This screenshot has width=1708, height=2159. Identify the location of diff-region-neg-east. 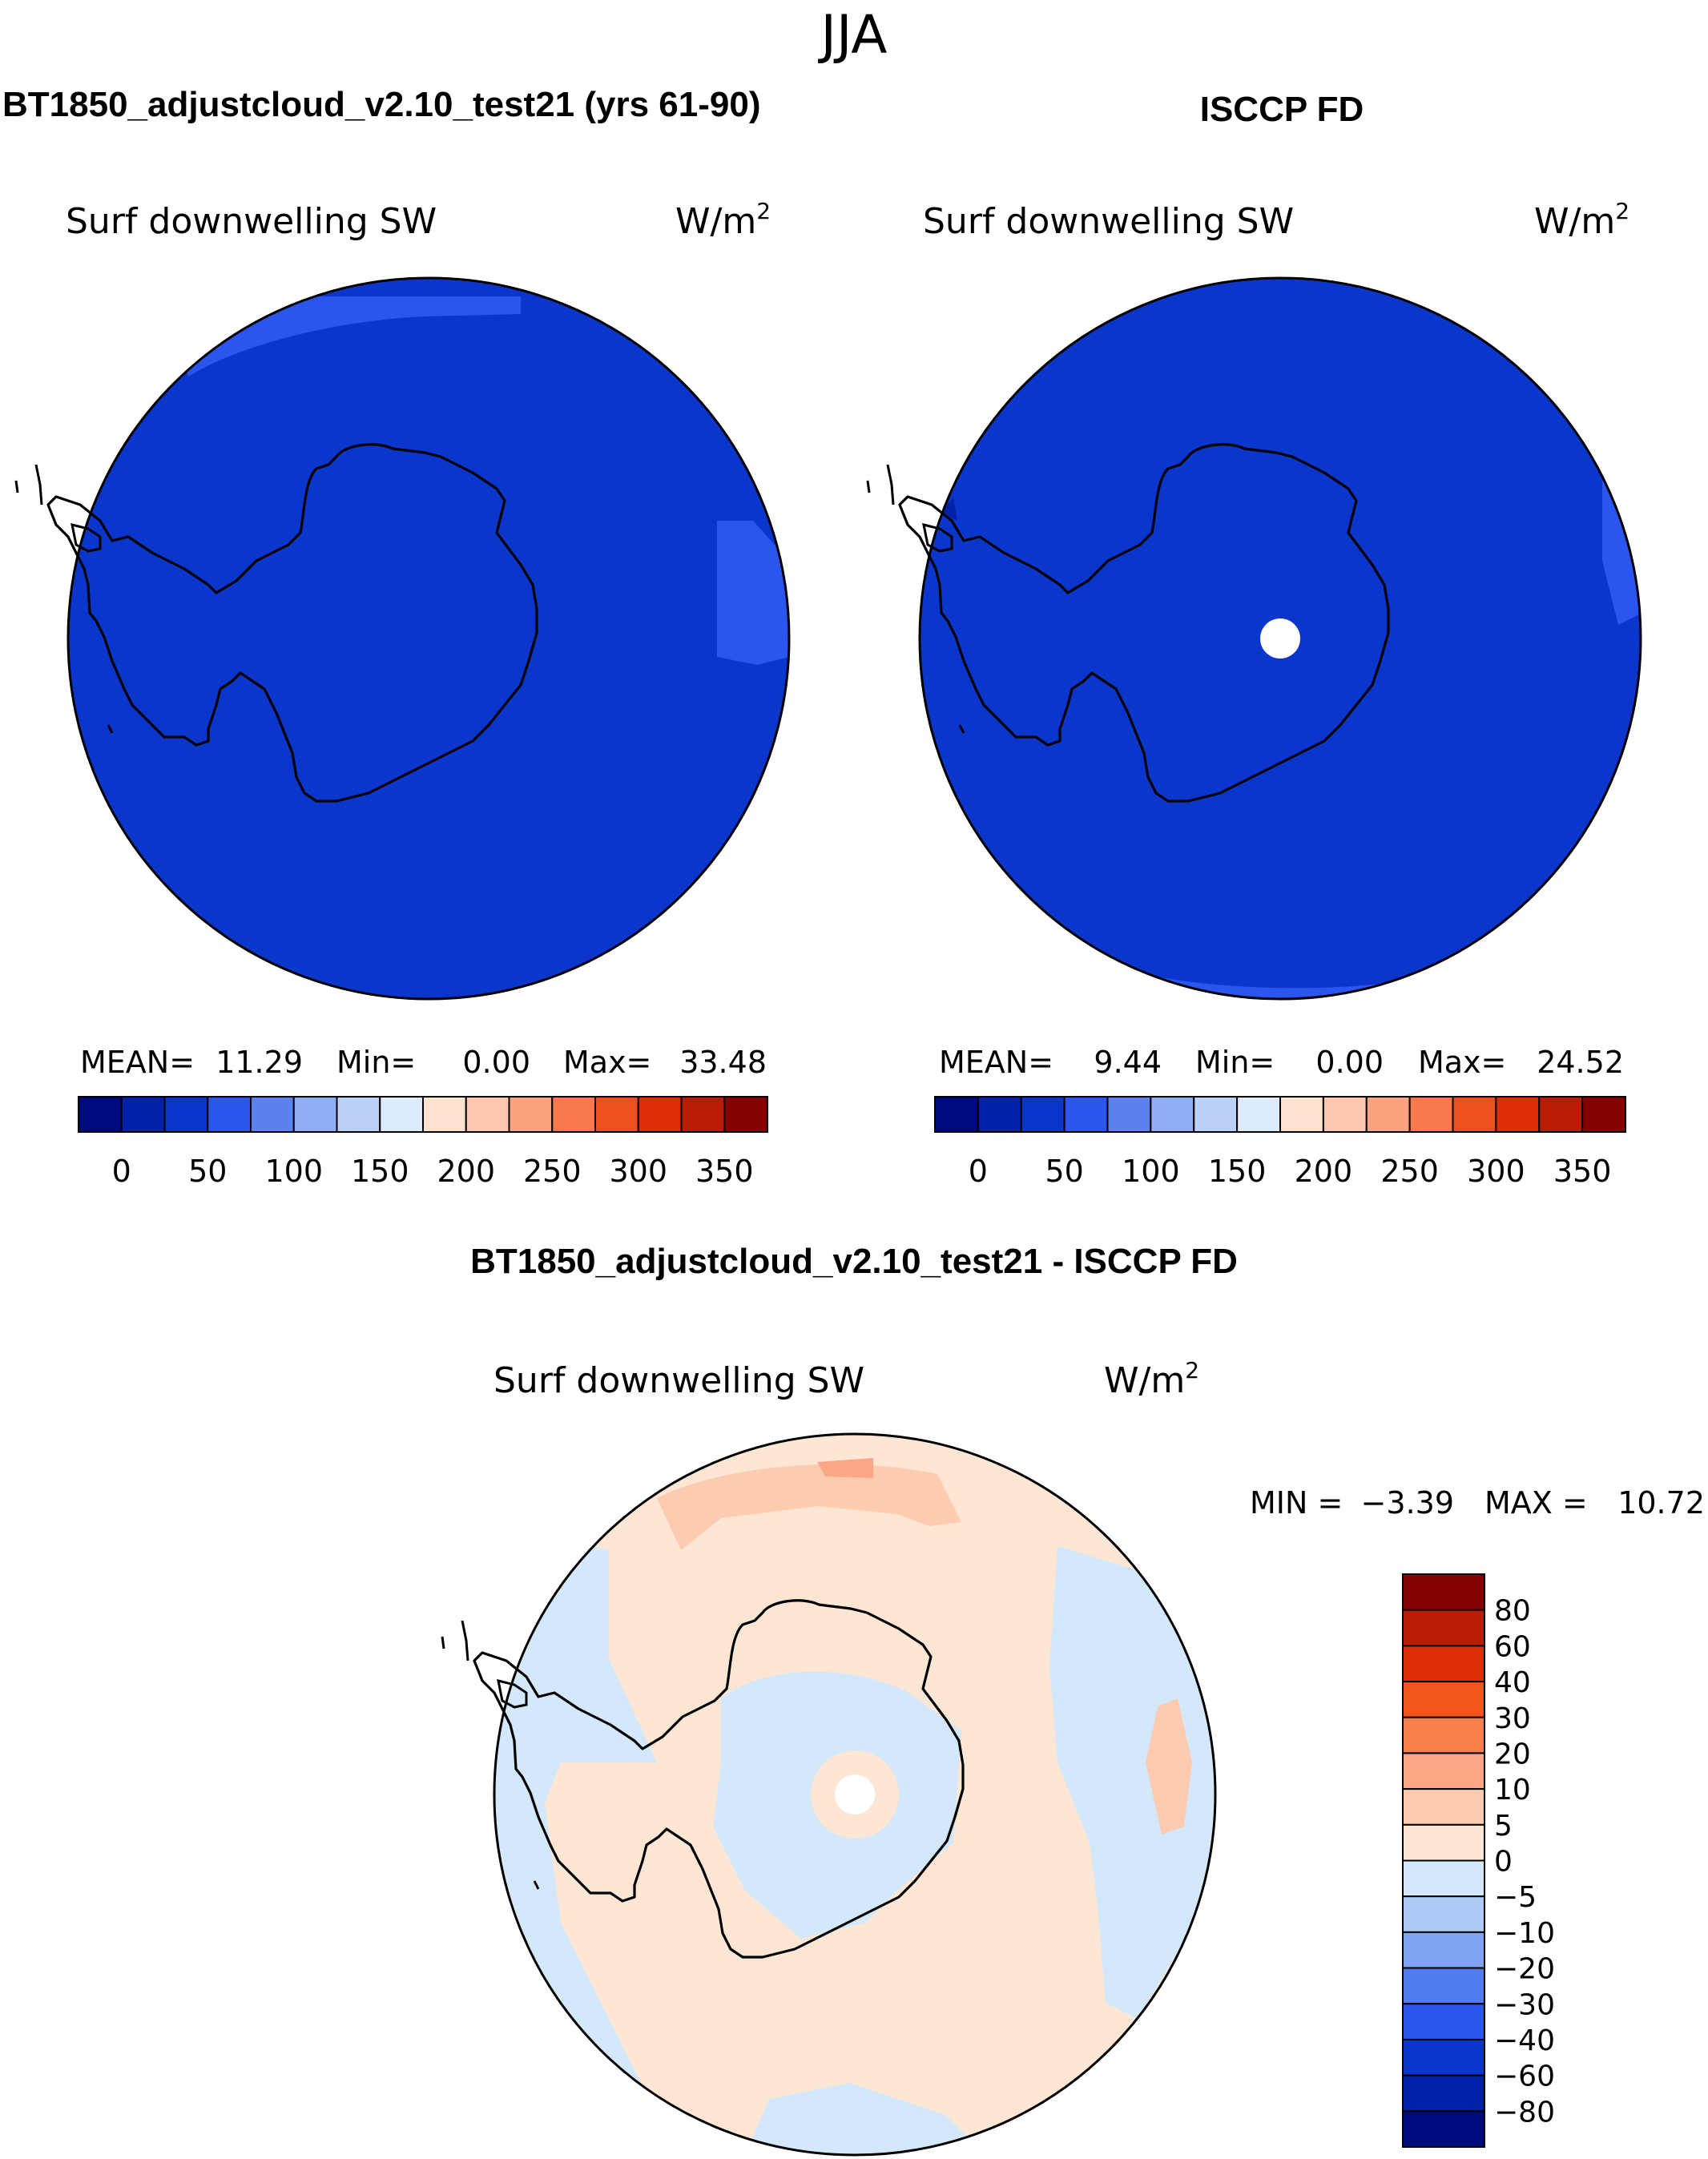
(1132, 1782).